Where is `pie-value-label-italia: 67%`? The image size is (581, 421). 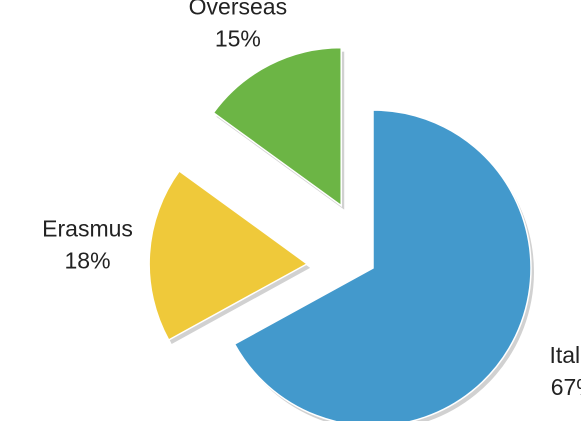
pie-value-label-italia: 67% is located at coordinates (566, 387).